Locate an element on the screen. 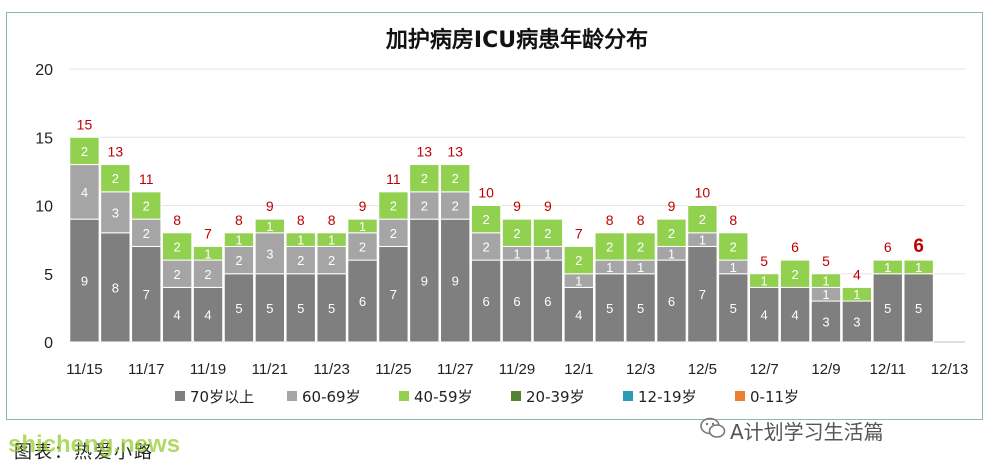 This screenshot has height=468, width=991. x-tick-label: 11/21 is located at coordinates (270, 369).